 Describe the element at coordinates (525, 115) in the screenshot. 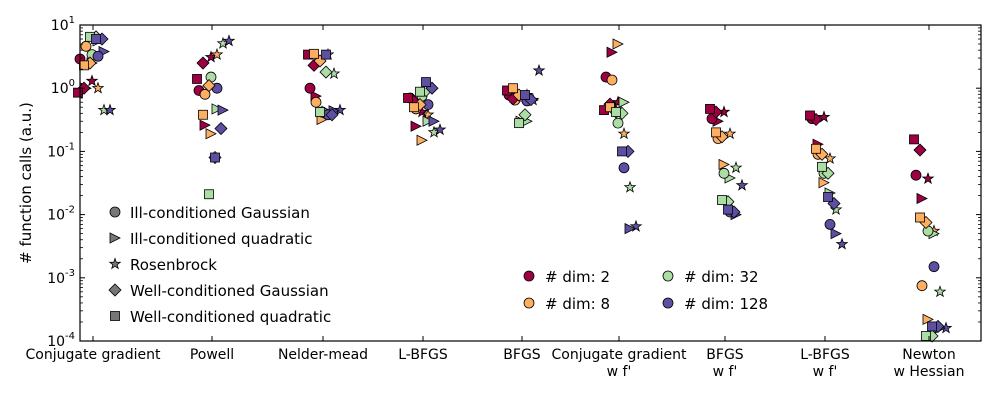

I see `data-point-wg-dim2` at that location.